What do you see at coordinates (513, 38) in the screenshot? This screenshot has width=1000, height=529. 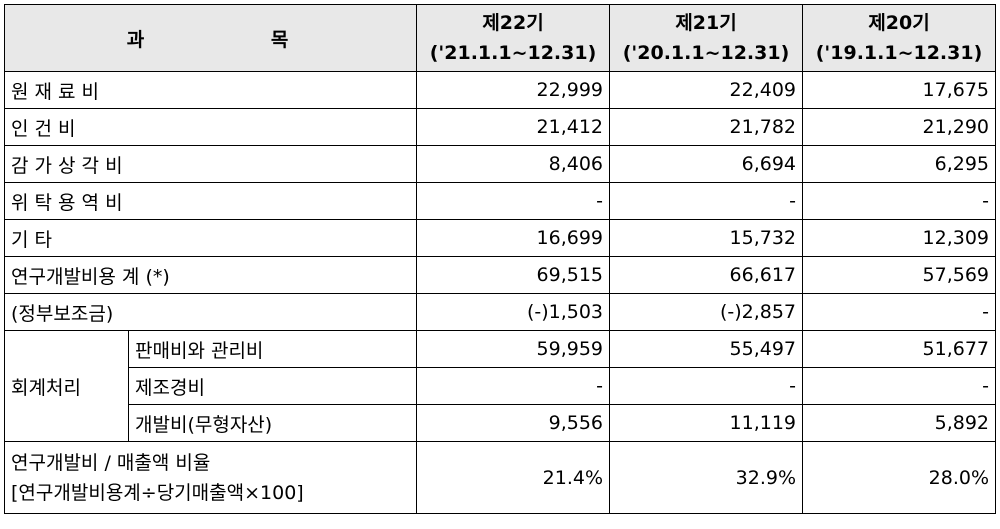 I see `period-header-22: 제22기 ('21.1.1~12.31)` at bounding box center [513, 38].